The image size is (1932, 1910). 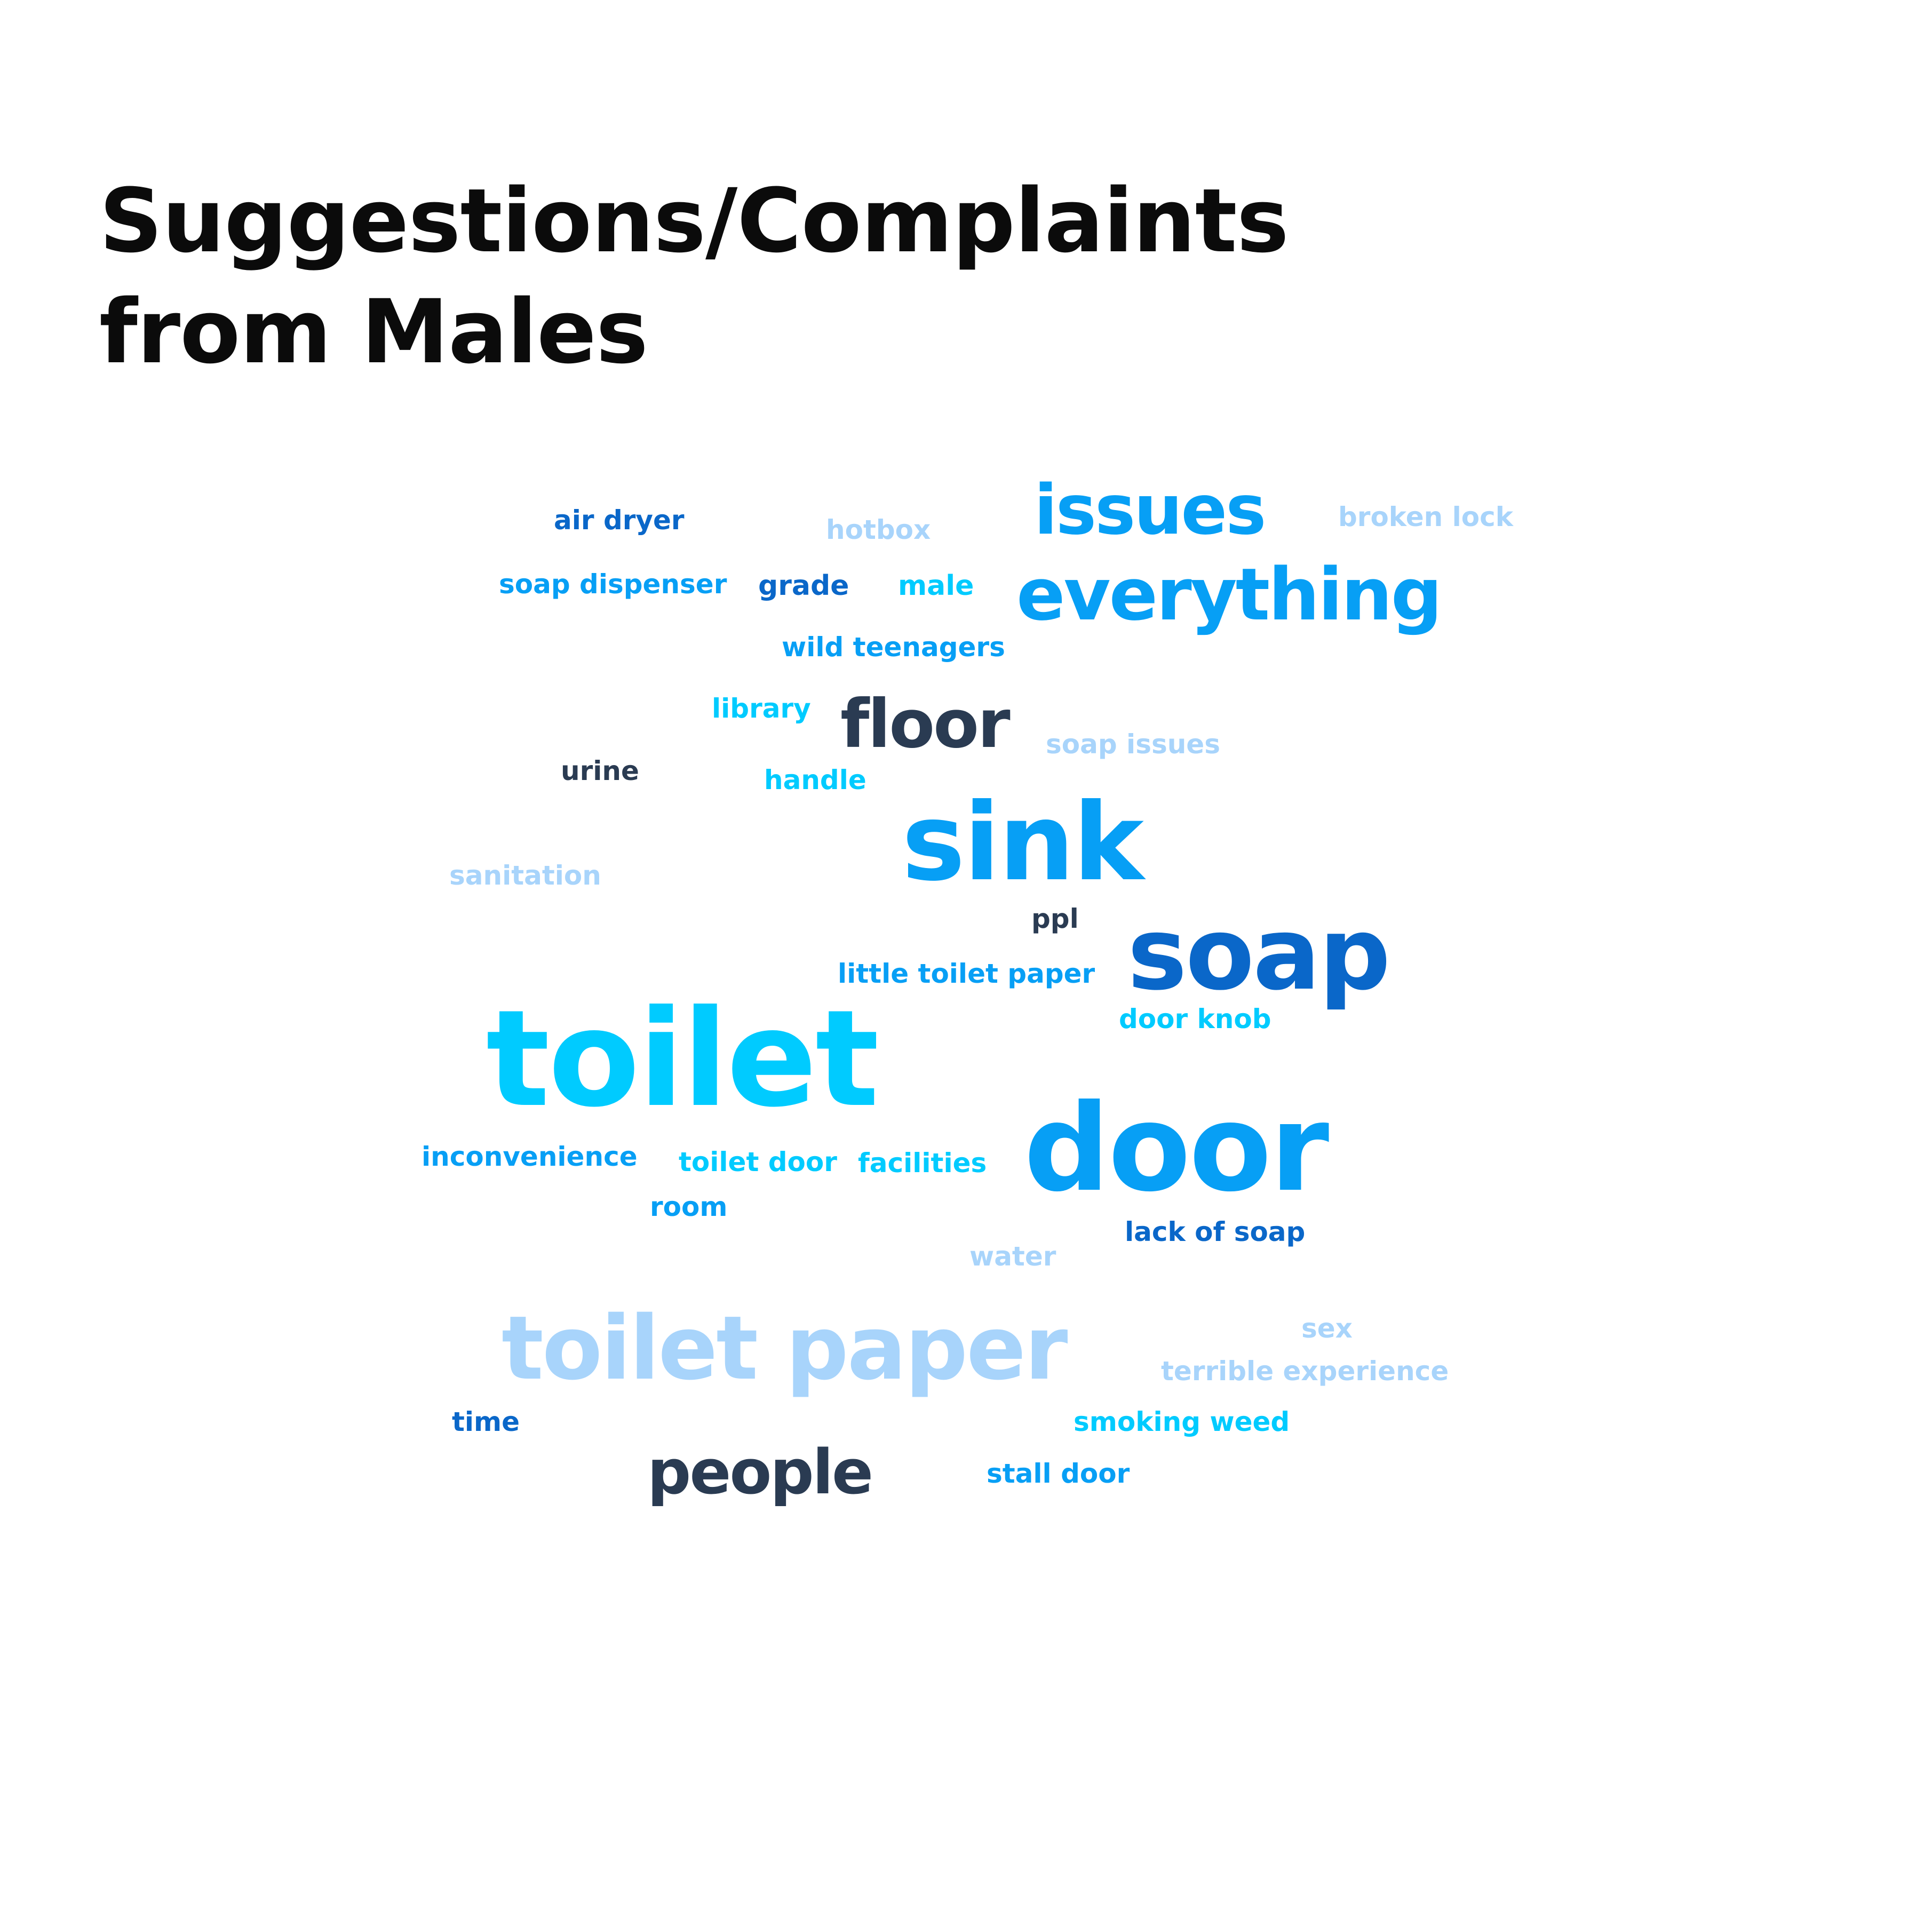 I want to click on word-wild-teenagers: wild teenagers, so click(x=893, y=647).